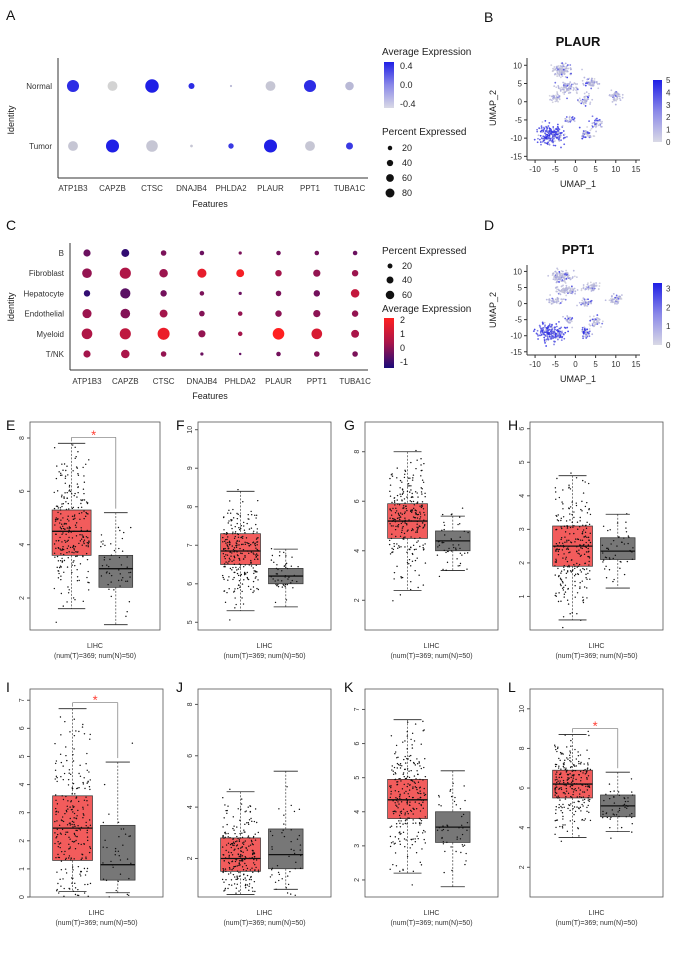 The height and width of the screenshot is (960, 685). What do you see at coordinates (190, 622) in the screenshot?
I see `ytick-label: 5` at bounding box center [190, 622].